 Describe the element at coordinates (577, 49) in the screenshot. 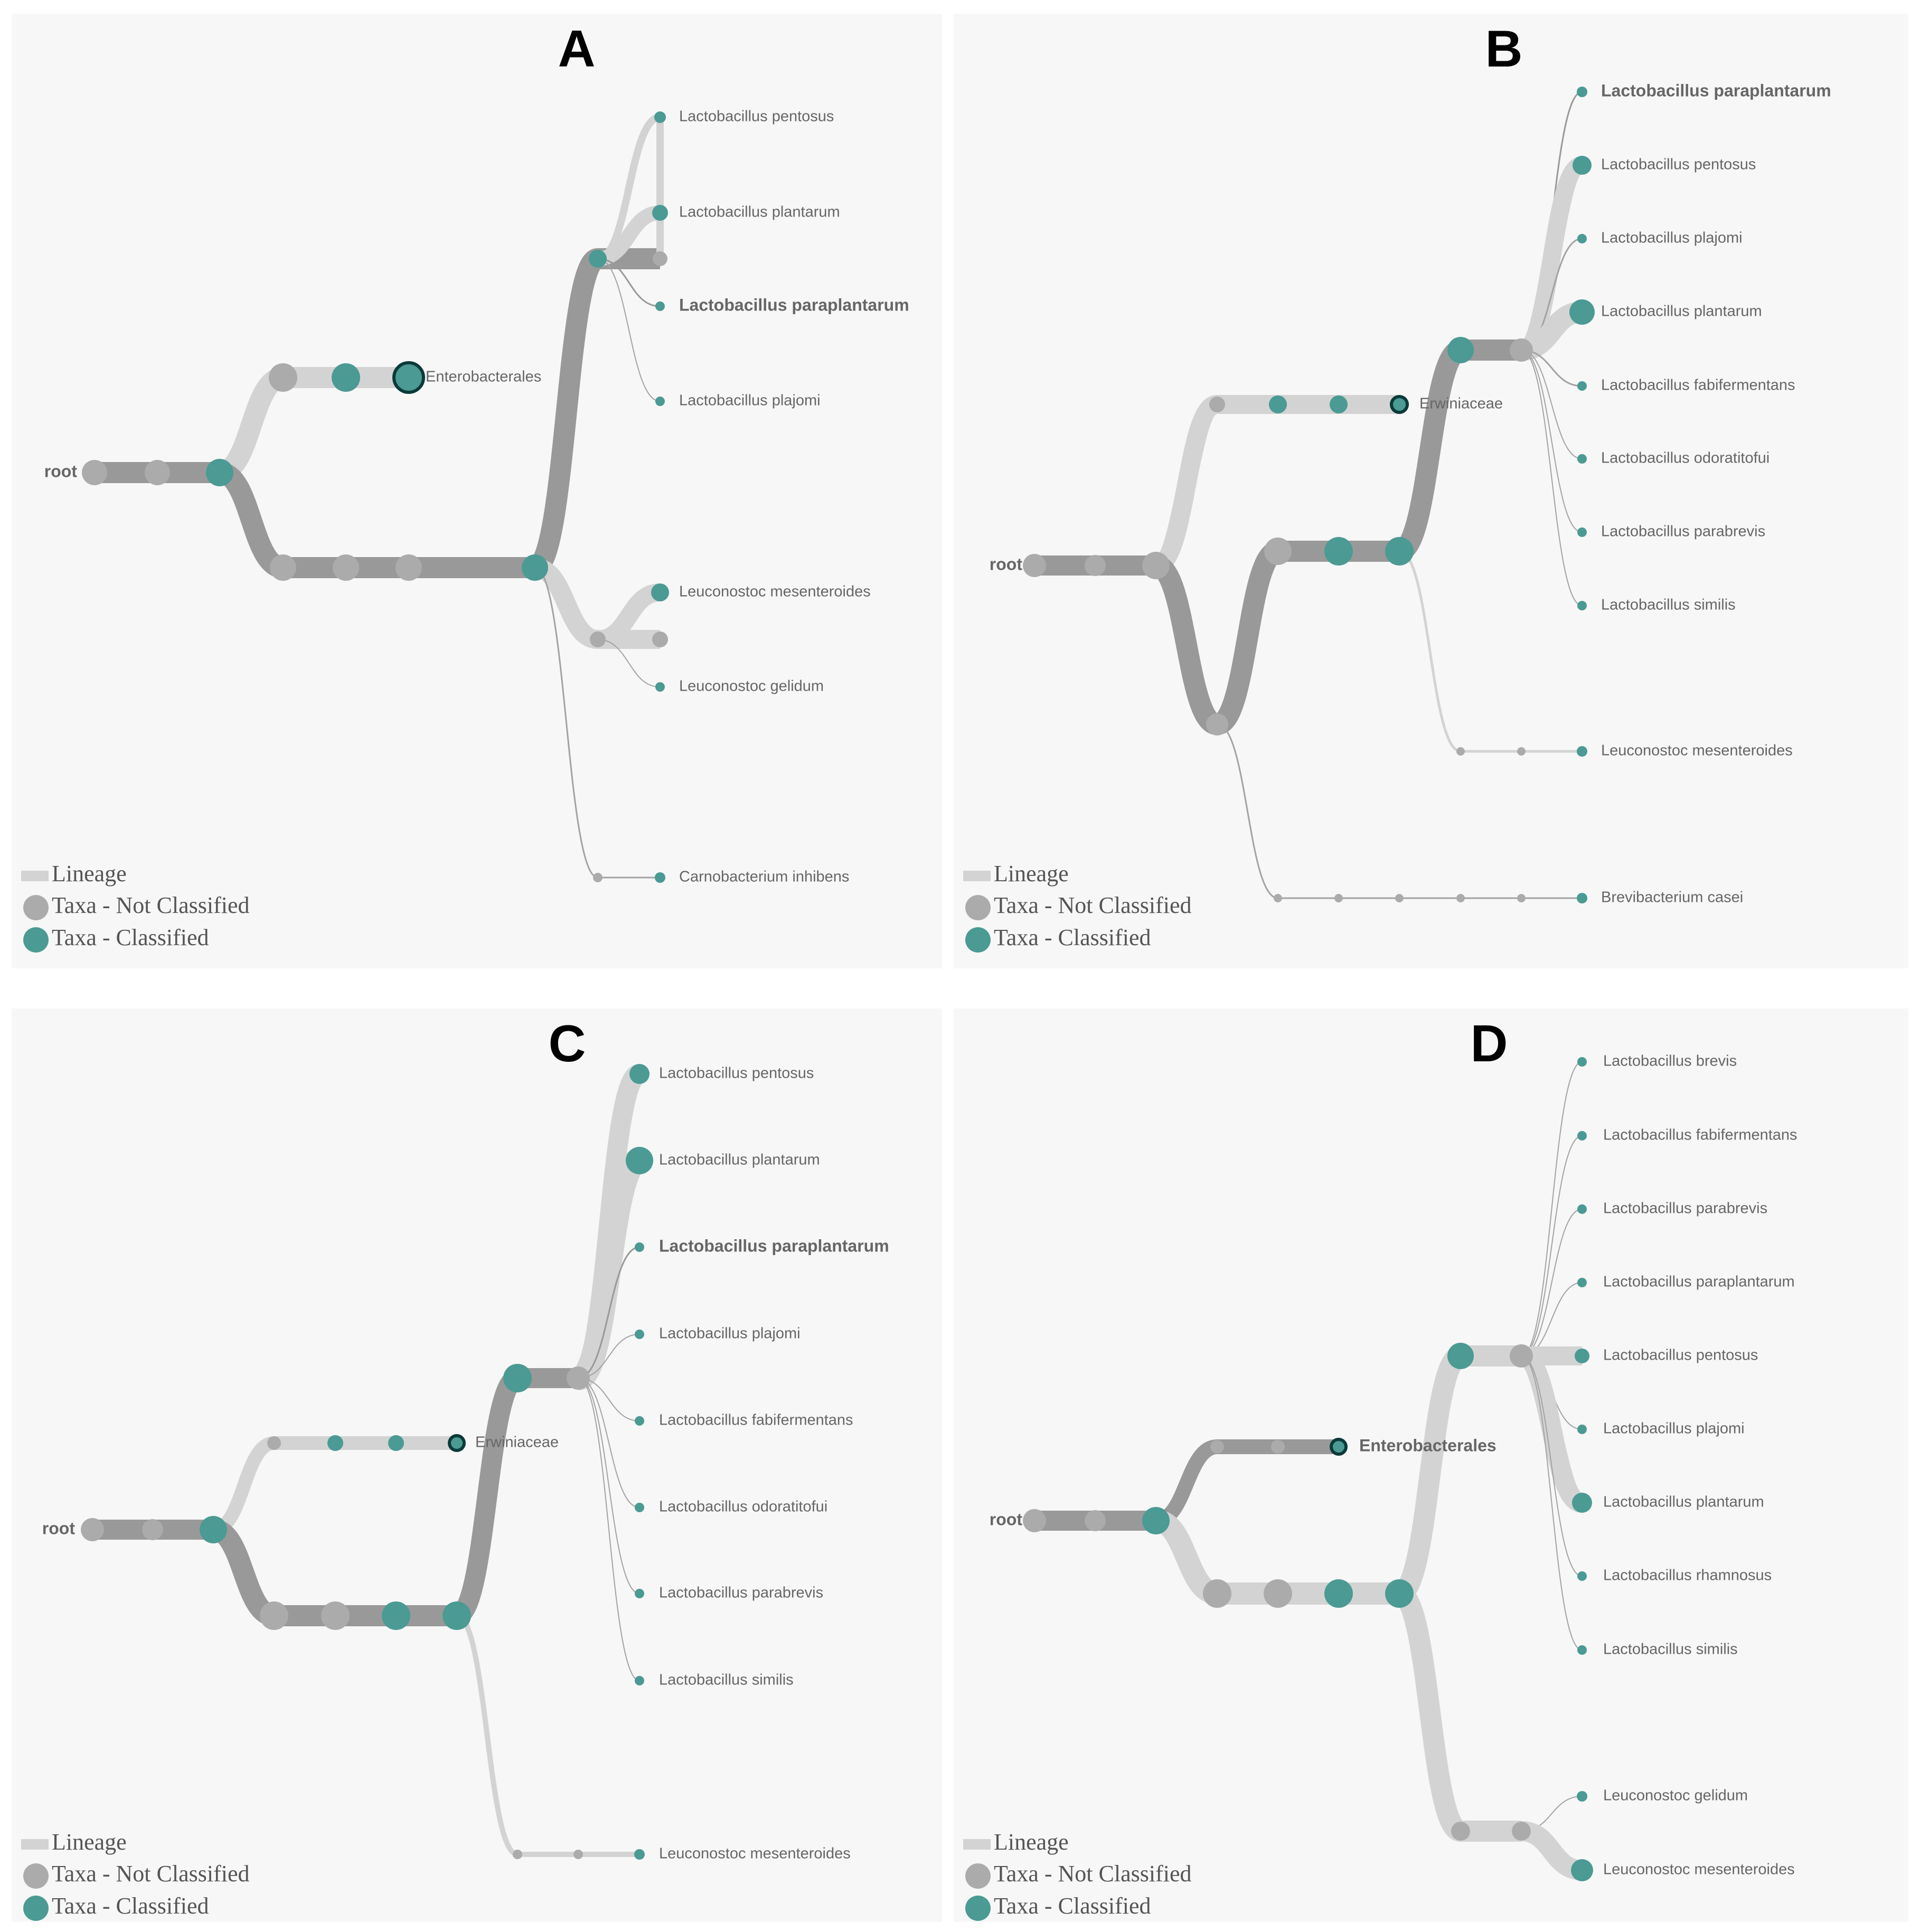

I see `panel-letter: A` at that location.